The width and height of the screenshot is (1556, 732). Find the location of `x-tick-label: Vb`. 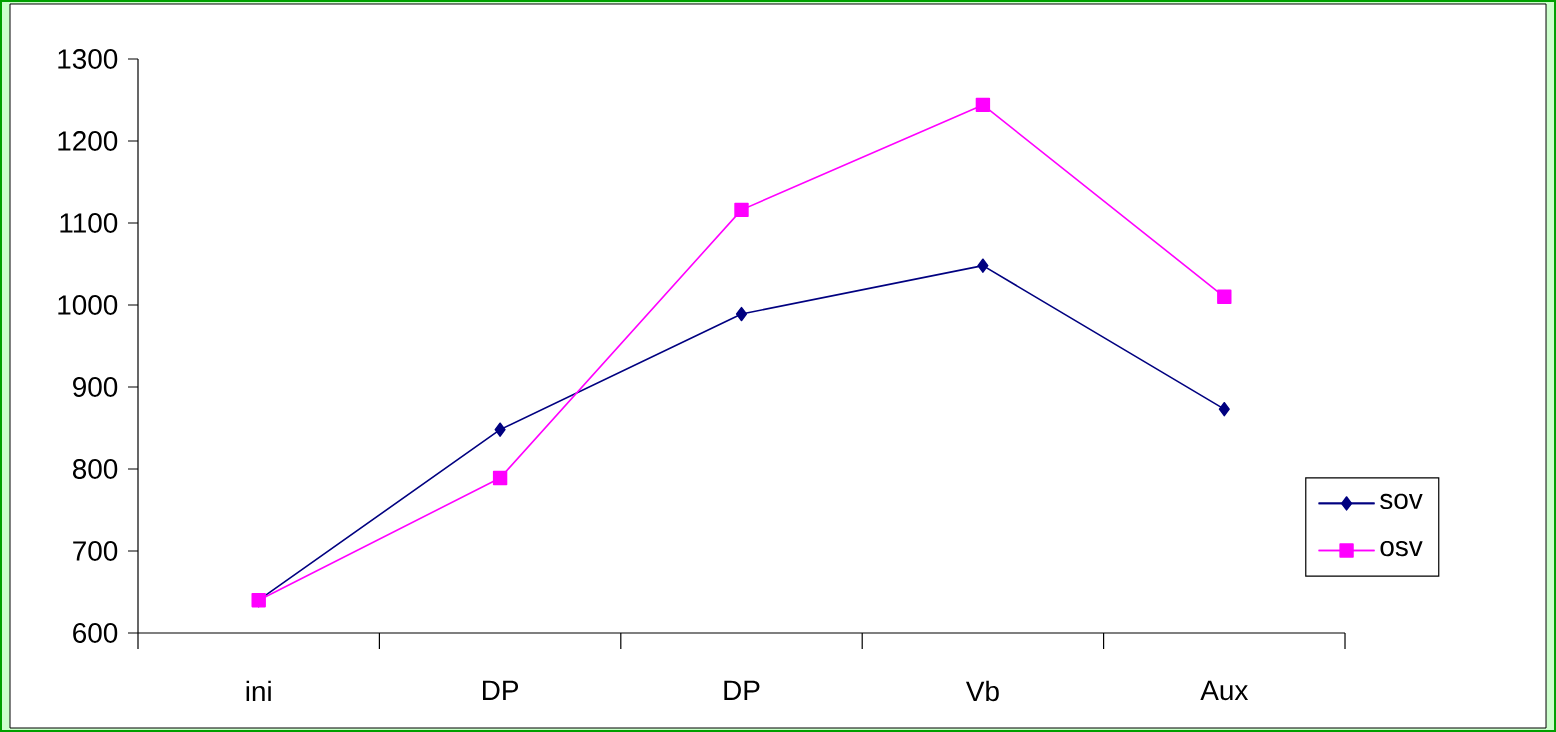

x-tick-label: Vb is located at coordinates (982, 691).